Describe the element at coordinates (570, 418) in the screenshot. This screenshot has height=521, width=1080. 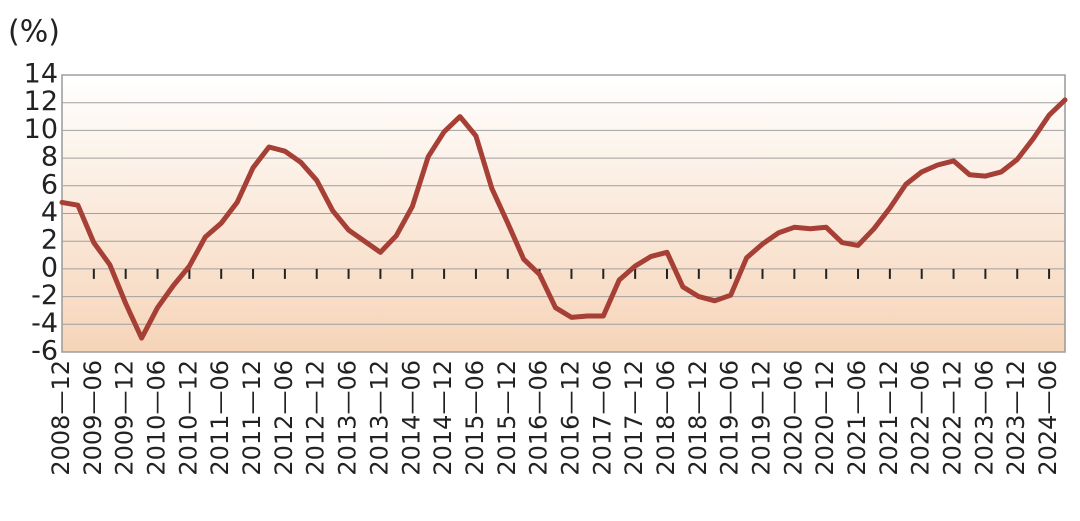
I see `x-tick-label: 2016—12` at that location.